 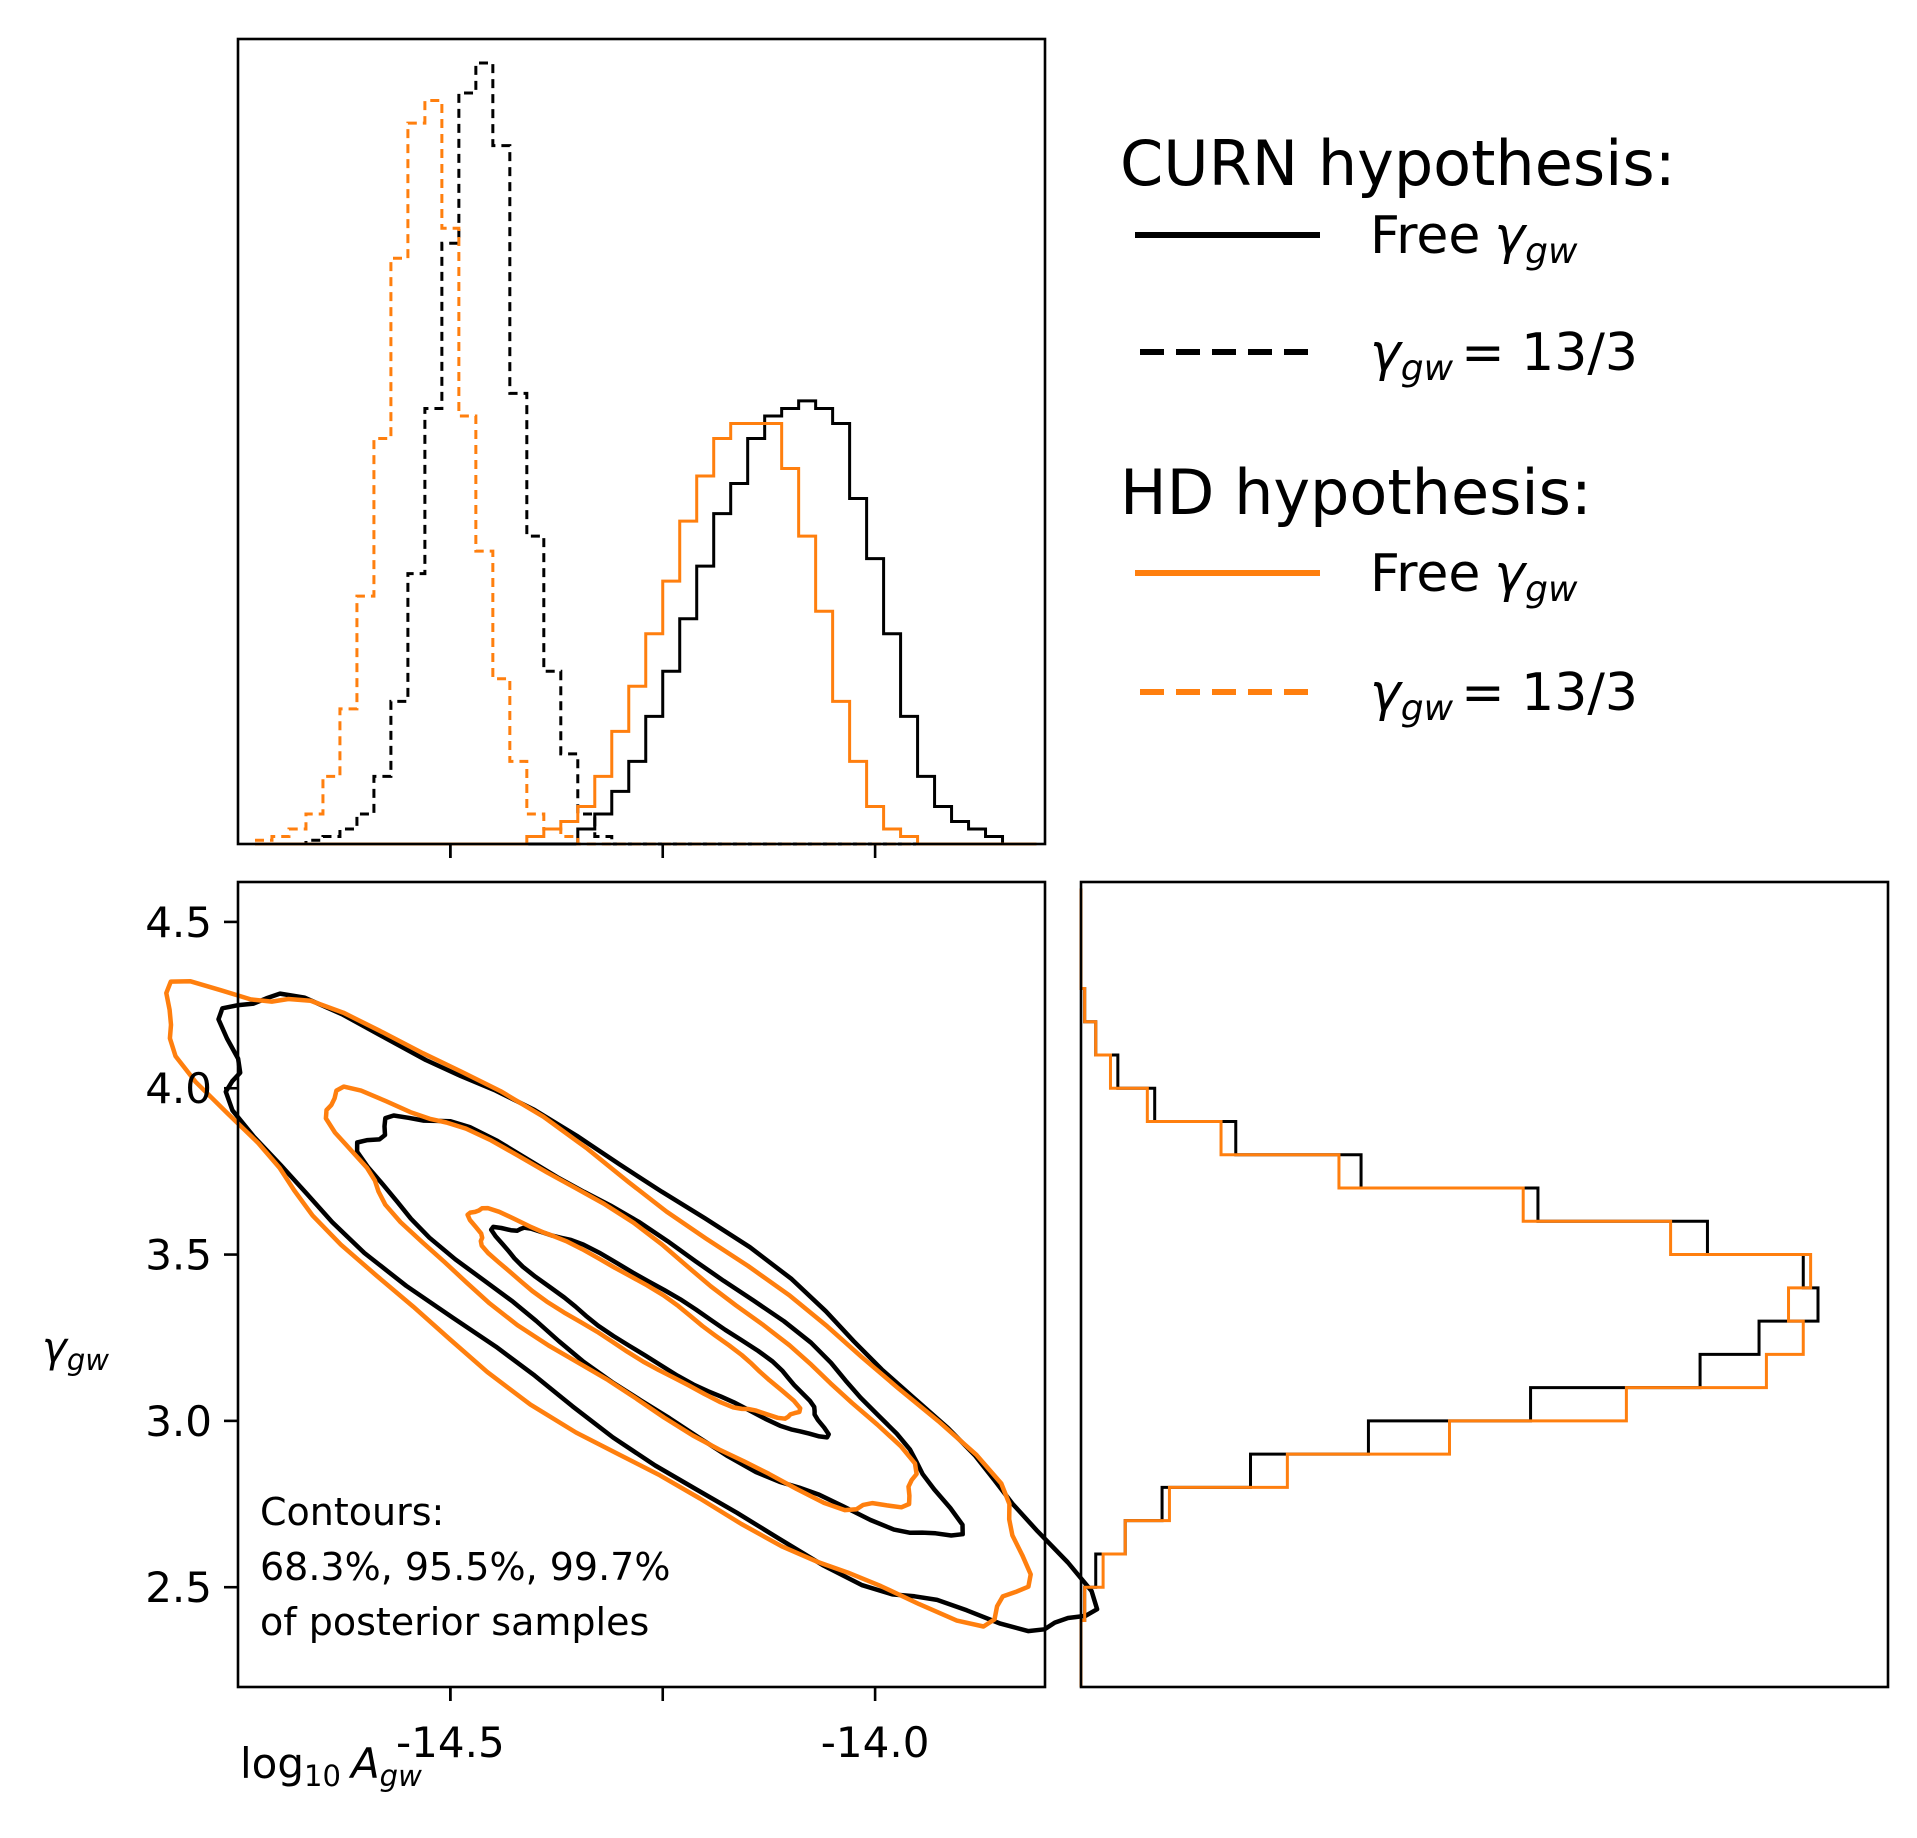 I want to click on legend-hd-title: HD hypothesis:, so click(x=1356, y=492).